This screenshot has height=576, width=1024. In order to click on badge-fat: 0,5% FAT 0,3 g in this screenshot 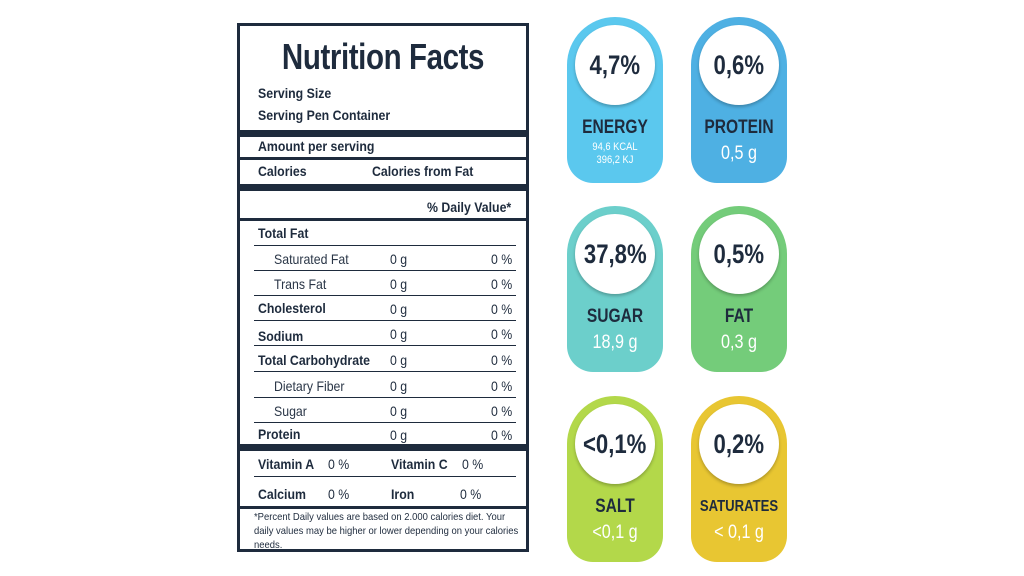, I will do `click(739, 289)`.